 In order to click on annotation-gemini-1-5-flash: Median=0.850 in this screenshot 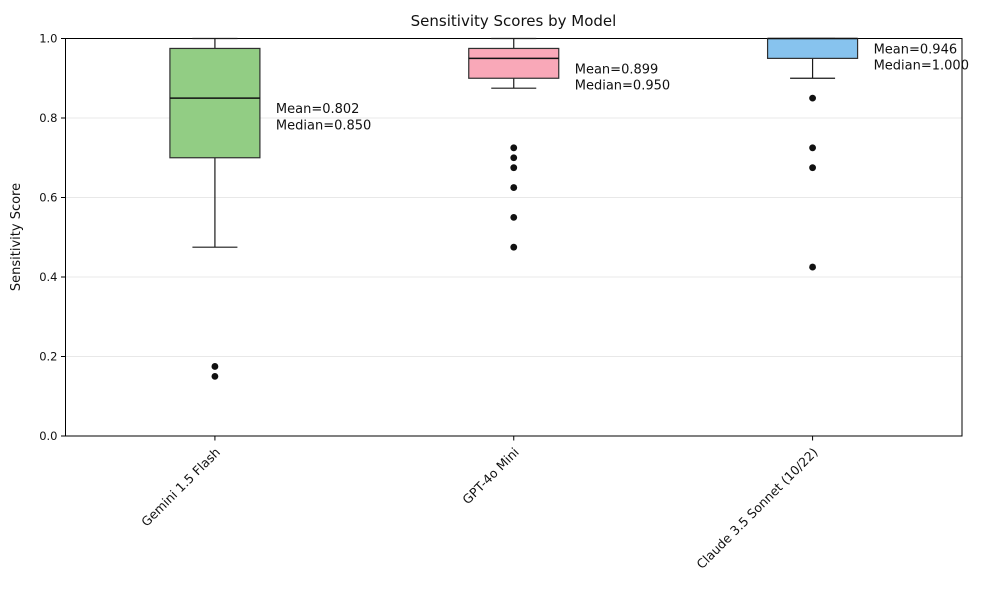, I will do `click(323, 125)`.